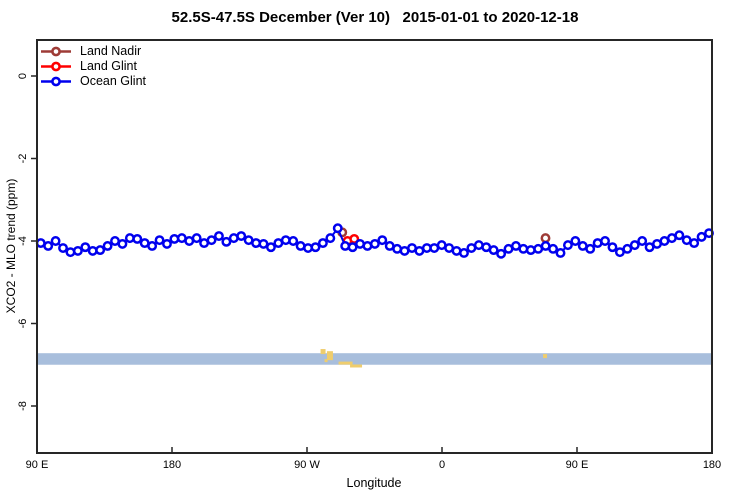 The width and height of the screenshot is (750, 500). What do you see at coordinates (108, 66) in the screenshot?
I see `legend-label-land-glint: Land Glint` at bounding box center [108, 66].